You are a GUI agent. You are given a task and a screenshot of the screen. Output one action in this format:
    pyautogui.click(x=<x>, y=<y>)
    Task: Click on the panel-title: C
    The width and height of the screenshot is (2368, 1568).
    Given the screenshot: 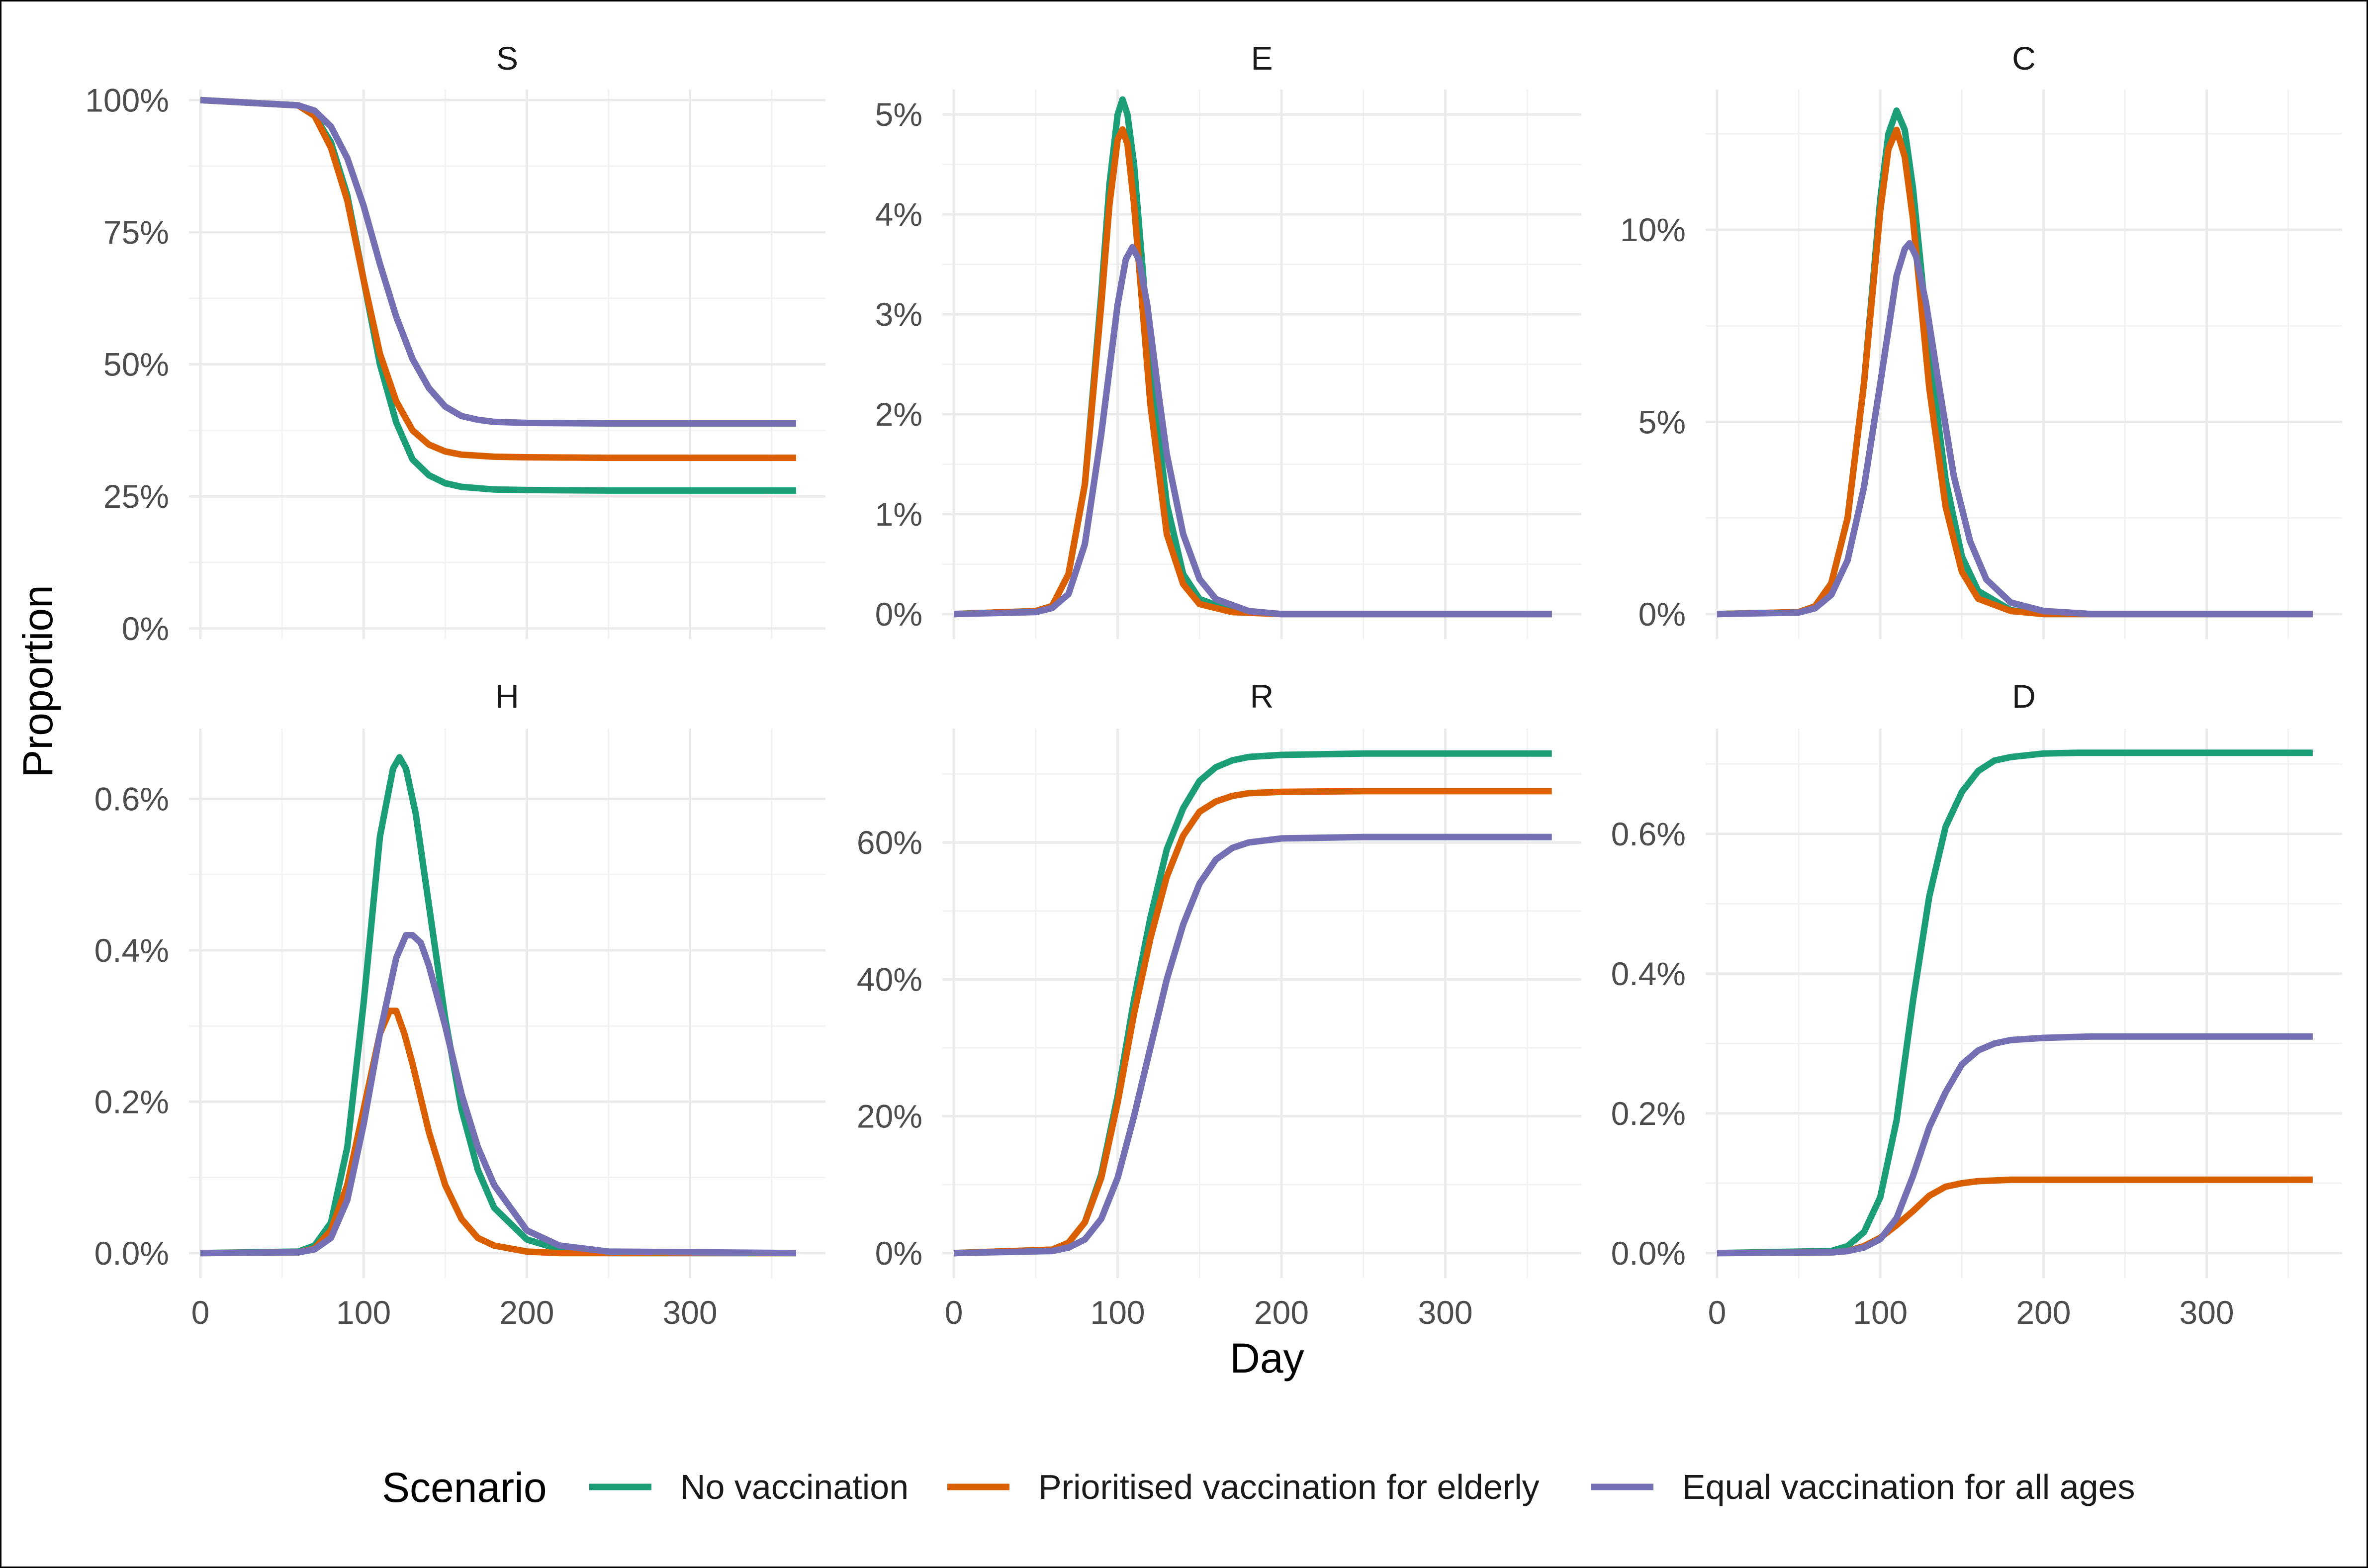 What is the action you would take?
    pyautogui.click(x=2024, y=59)
    